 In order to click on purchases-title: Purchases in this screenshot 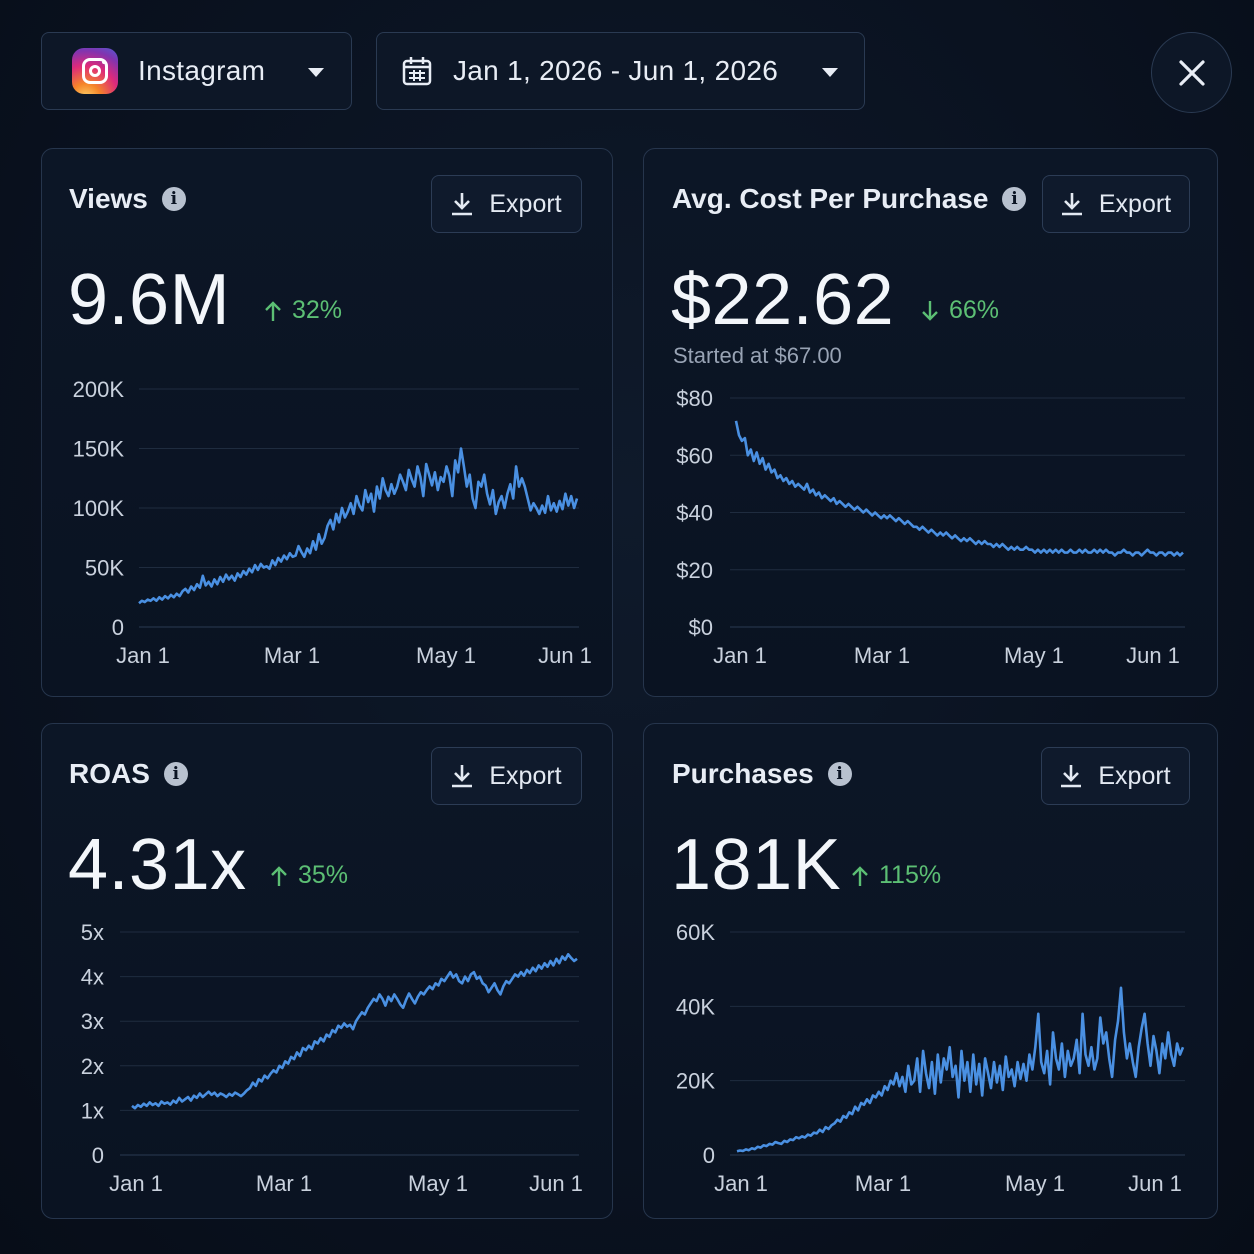, I will do `click(743, 773)`.